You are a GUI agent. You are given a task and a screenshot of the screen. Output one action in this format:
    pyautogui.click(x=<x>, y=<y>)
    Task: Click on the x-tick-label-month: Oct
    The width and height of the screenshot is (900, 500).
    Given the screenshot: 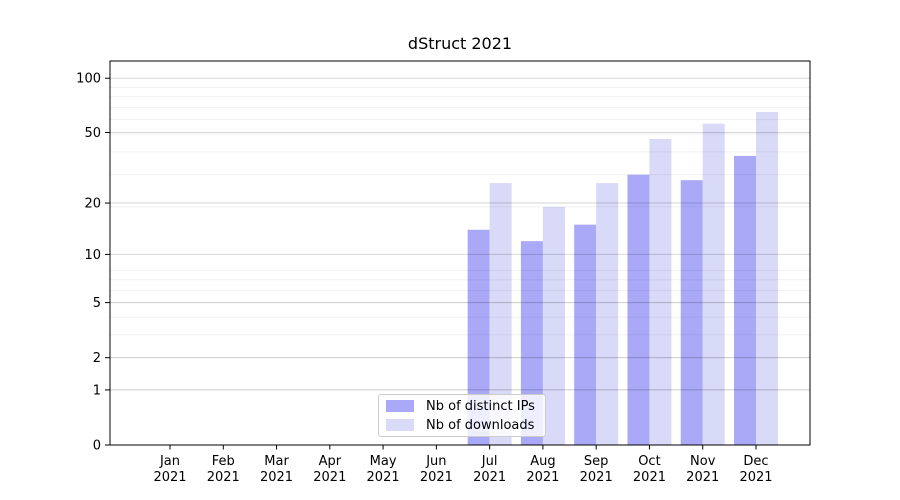 What is the action you would take?
    pyautogui.click(x=649, y=461)
    